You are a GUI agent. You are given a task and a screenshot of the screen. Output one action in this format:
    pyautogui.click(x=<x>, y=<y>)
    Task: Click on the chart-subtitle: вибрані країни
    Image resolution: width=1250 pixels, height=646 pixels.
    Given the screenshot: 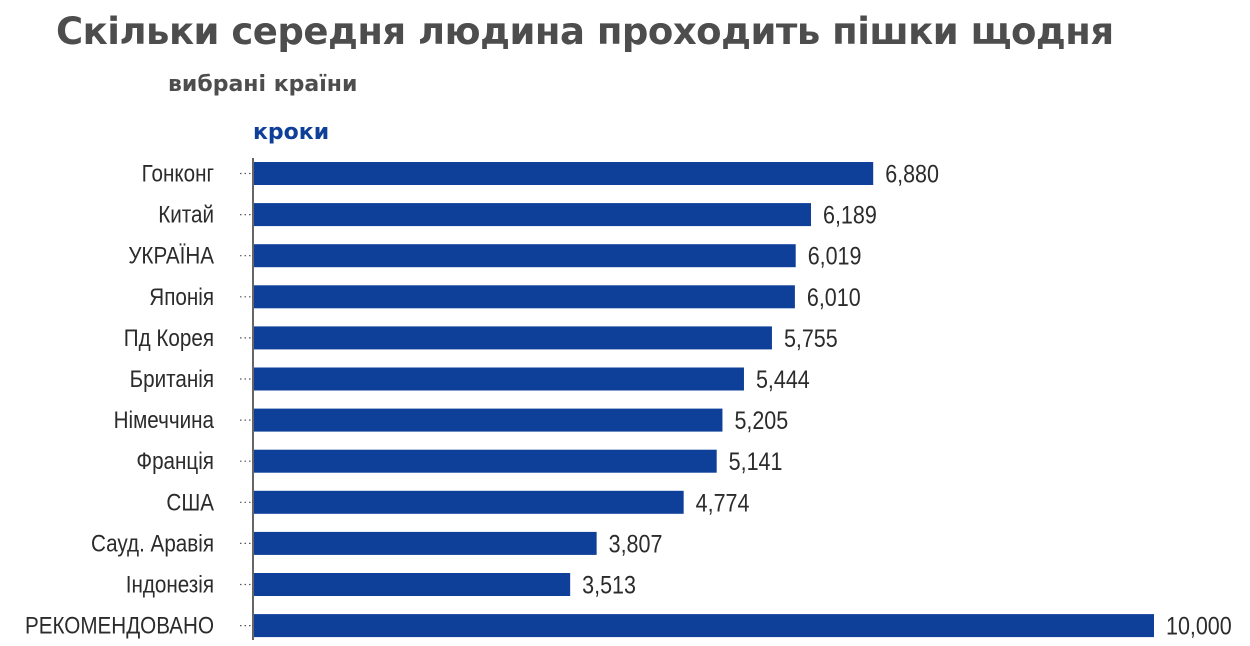 What is the action you would take?
    pyautogui.click(x=263, y=84)
    